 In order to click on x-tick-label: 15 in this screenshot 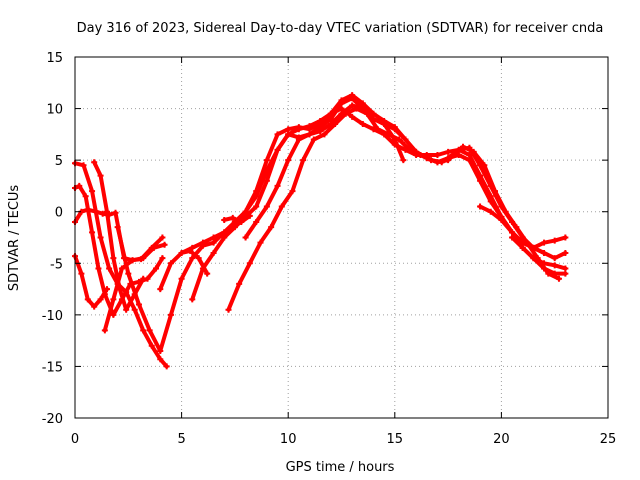, I will do `click(395, 439)`.